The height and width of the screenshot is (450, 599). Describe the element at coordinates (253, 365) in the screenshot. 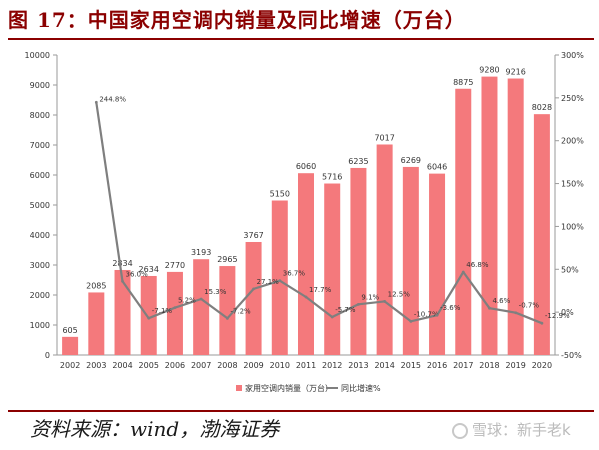

I see `x-axis-tick-label: 2009` at that location.